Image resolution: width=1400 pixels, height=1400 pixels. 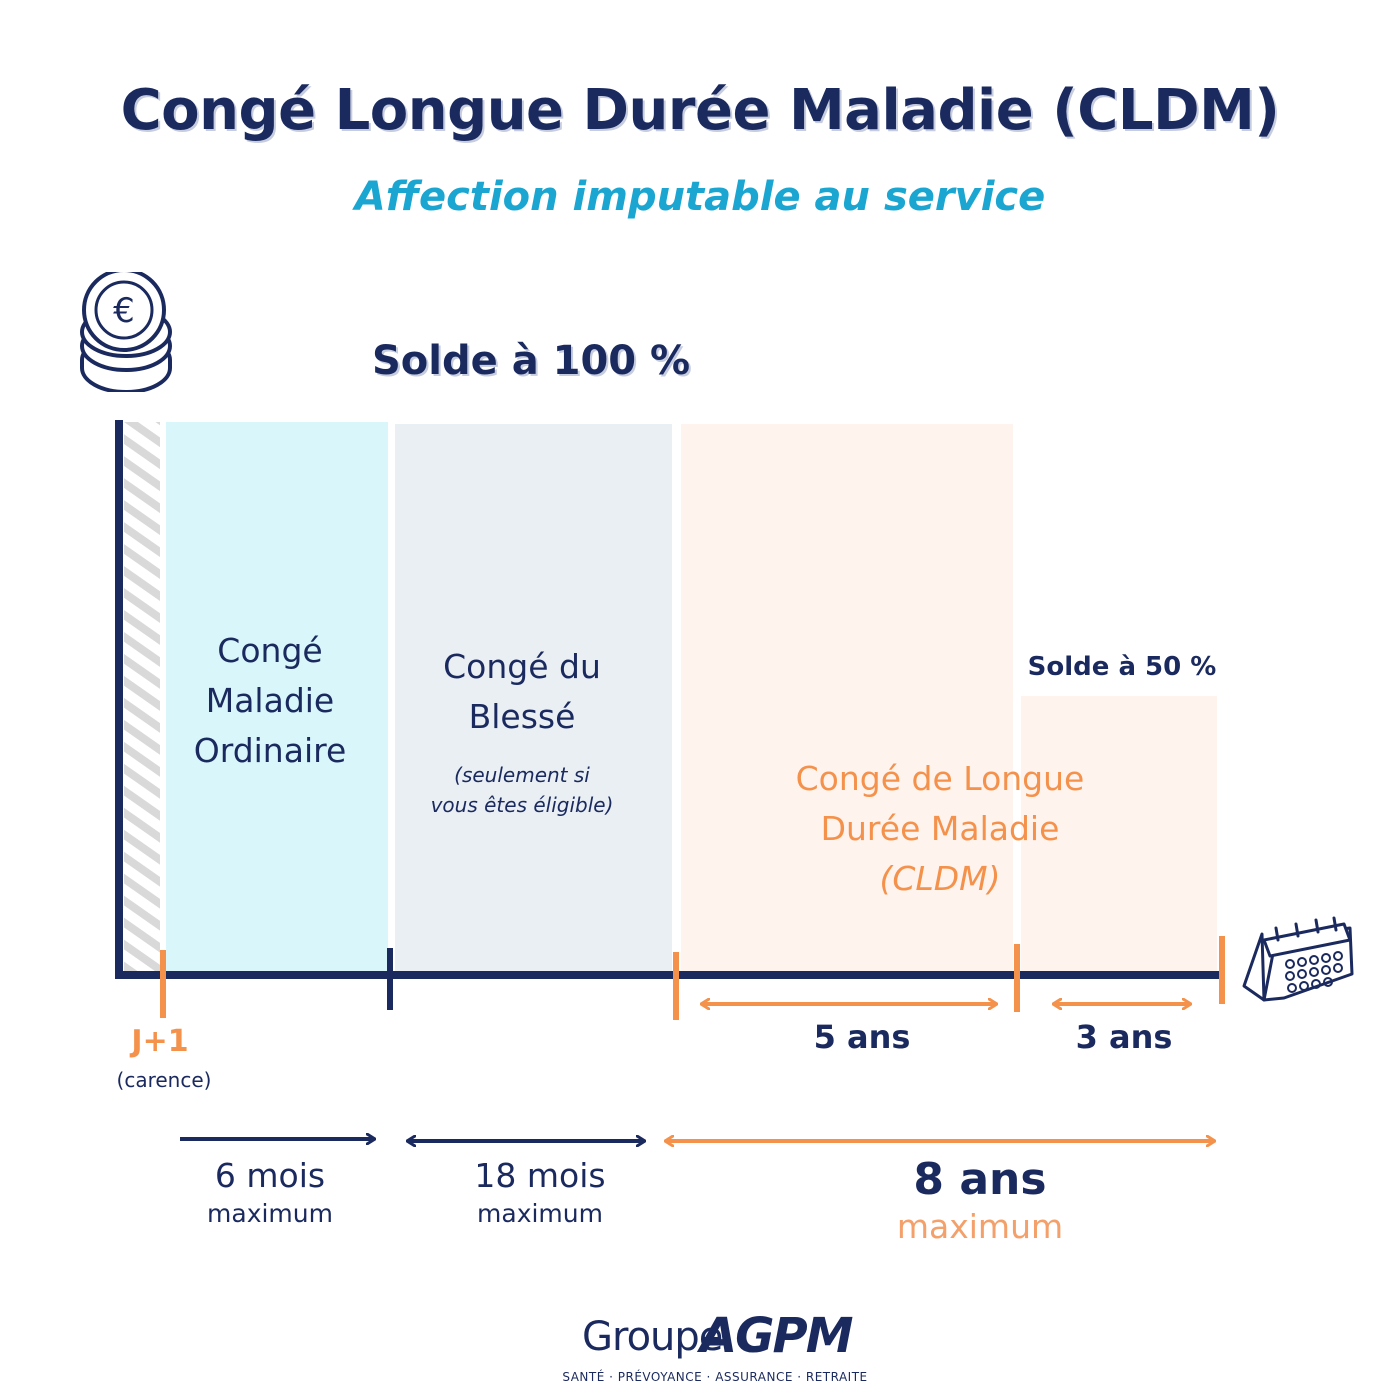 What do you see at coordinates (270, 650) in the screenshot?
I see `cmo-label-line: Congé` at bounding box center [270, 650].